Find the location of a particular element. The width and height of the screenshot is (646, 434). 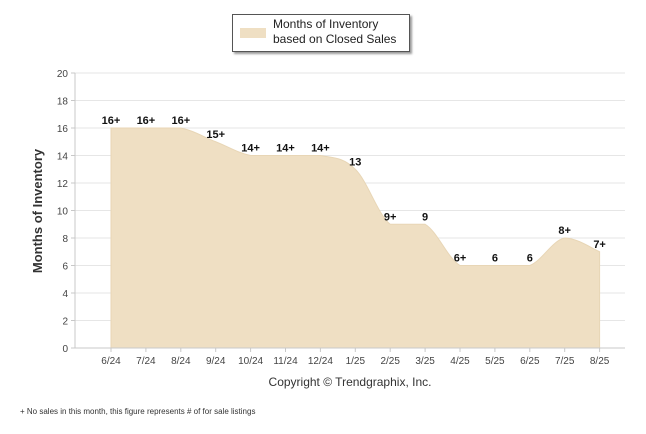

x-tick-label: 11/24 is located at coordinates (285, 361).